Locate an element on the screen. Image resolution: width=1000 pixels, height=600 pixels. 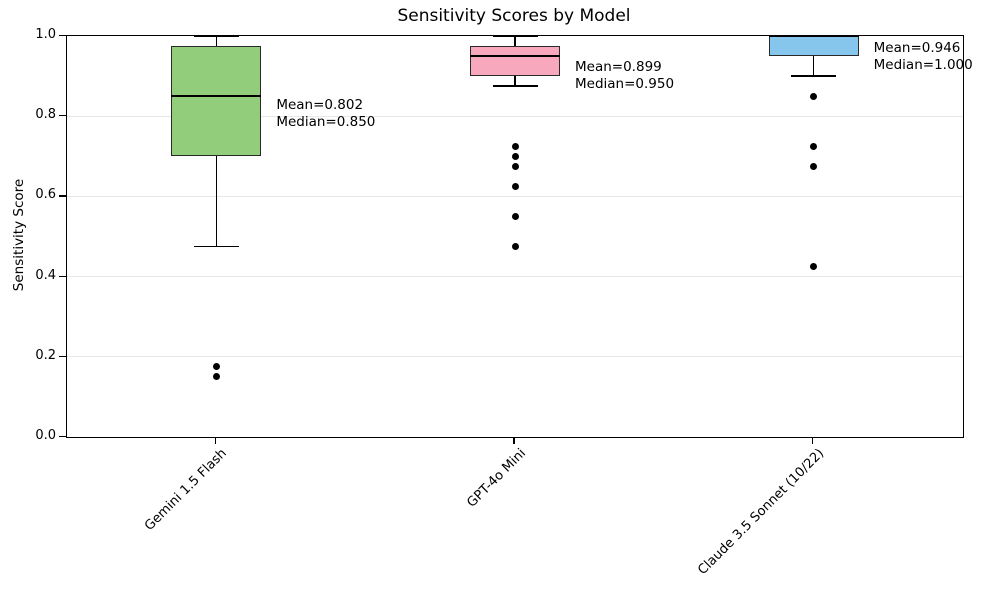
annotation-mean-line: Mean=0.802 is located at coordinates (320, 105).